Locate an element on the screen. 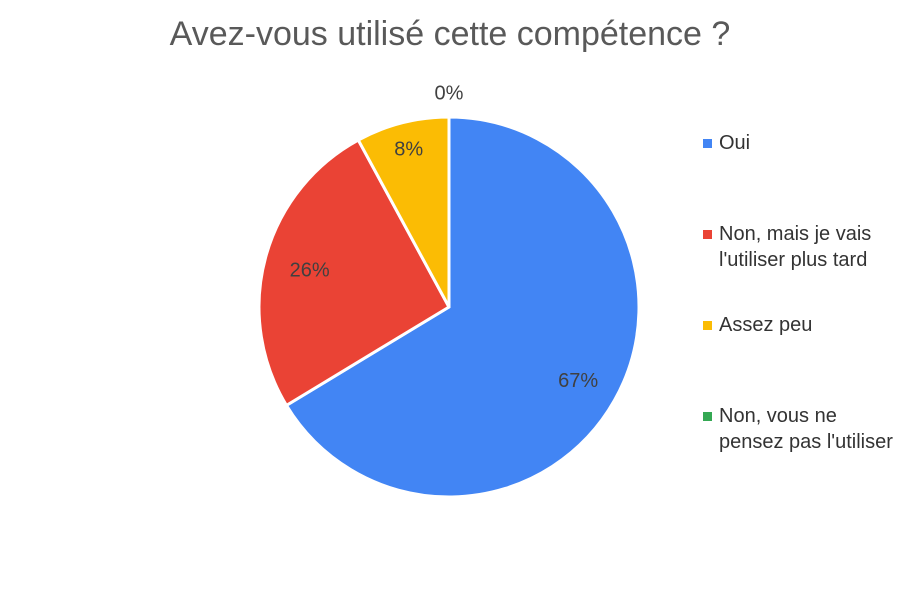 The height and width of the screenshot is (589, 900). data-label-assez-peu: 8% is located at coordinates (408, 150).